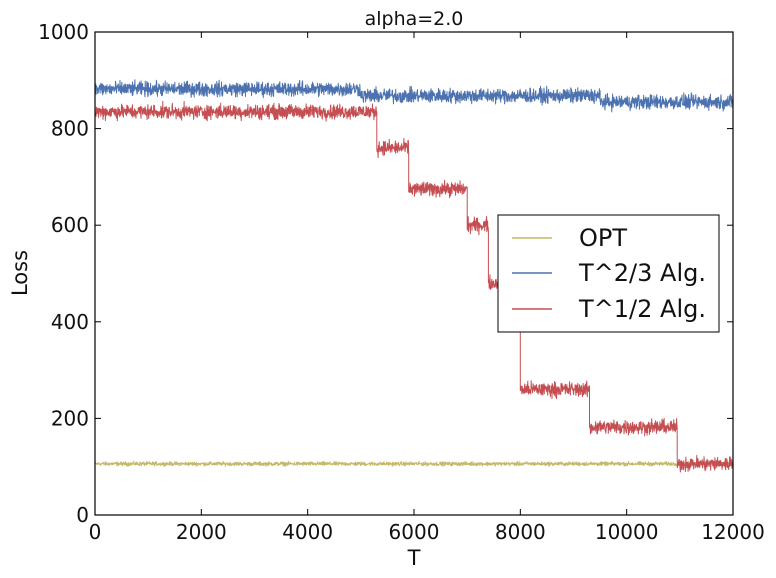 The width and height of the screenshot is (776, 578). Describe the element at coordinates (414, 19) in the screenshot. I see `chart-title: alpha=2.0` at that location.